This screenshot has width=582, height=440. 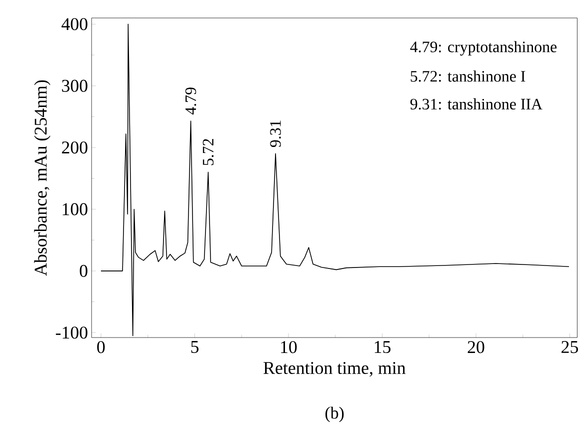 I want to click on y-axis-title: Absorbance, mAu (254nm), so click(x=42, y=178).